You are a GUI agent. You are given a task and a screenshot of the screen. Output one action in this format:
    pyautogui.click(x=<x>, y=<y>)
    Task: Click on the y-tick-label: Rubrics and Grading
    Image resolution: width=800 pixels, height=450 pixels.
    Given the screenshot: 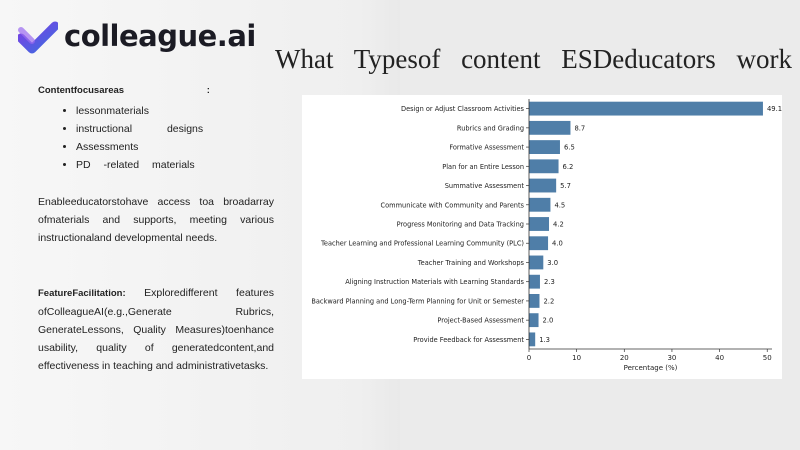 What is the action you would take?
    pyautogui.click(x=490, y=128)
    